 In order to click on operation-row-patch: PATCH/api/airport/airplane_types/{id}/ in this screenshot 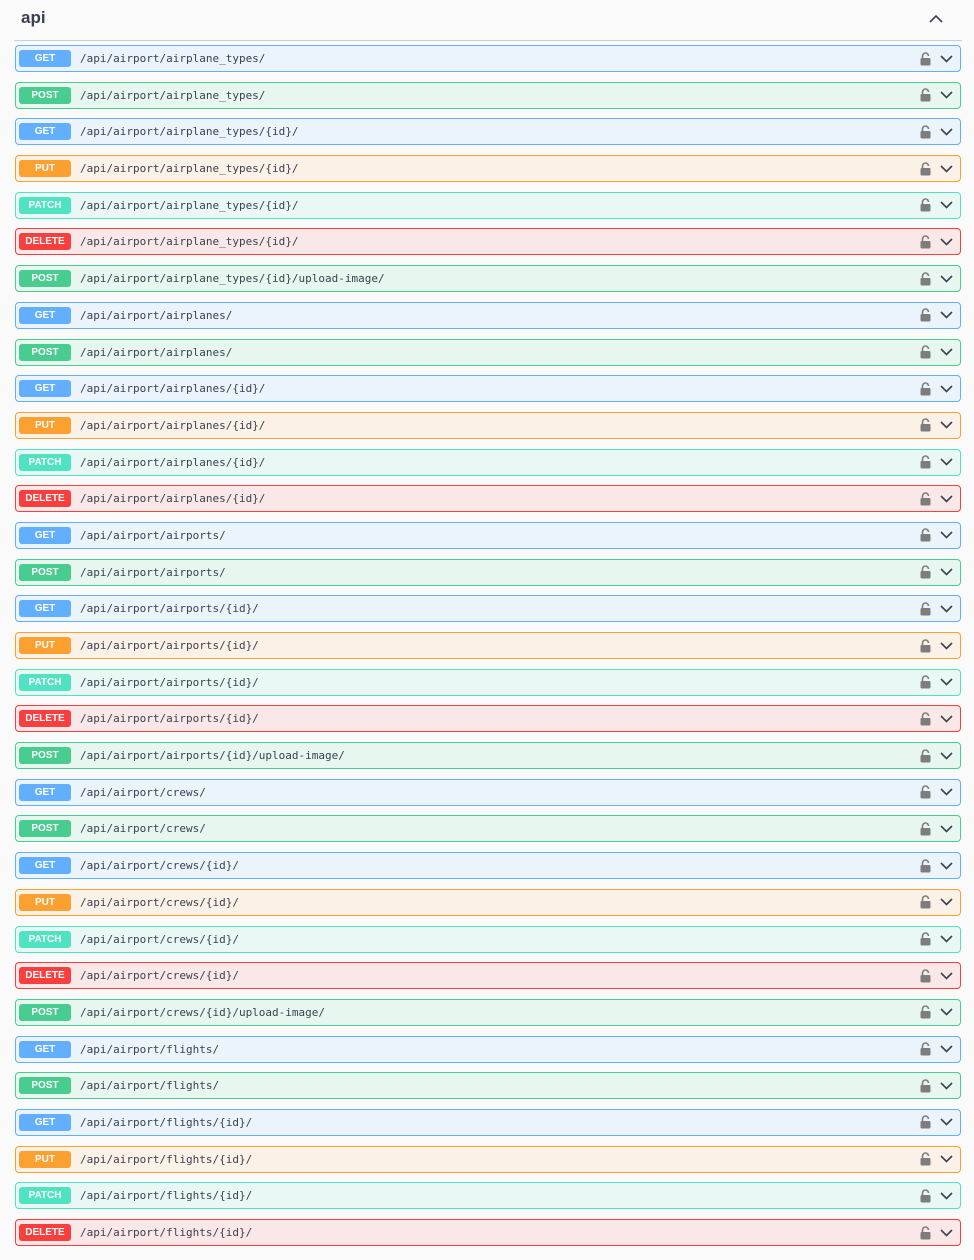, I will do `click(488, 205)`.